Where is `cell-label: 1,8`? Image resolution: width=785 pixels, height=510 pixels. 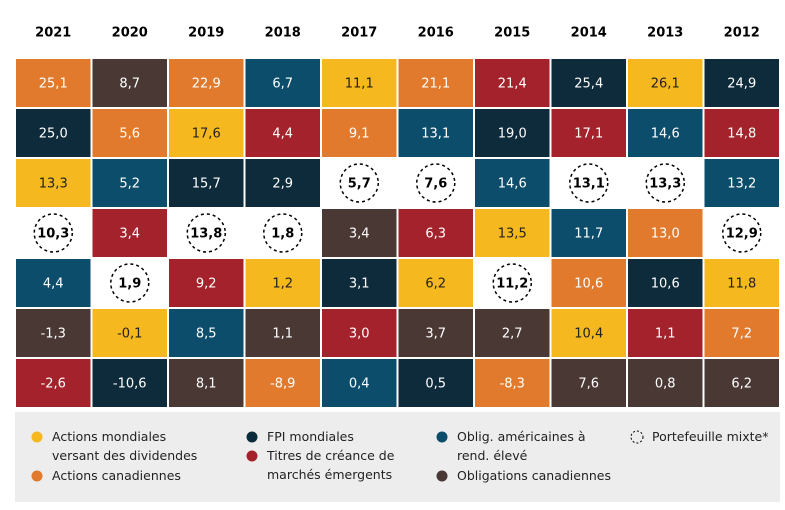 cell-label: 1,8 is located at coordinates (282, 234).